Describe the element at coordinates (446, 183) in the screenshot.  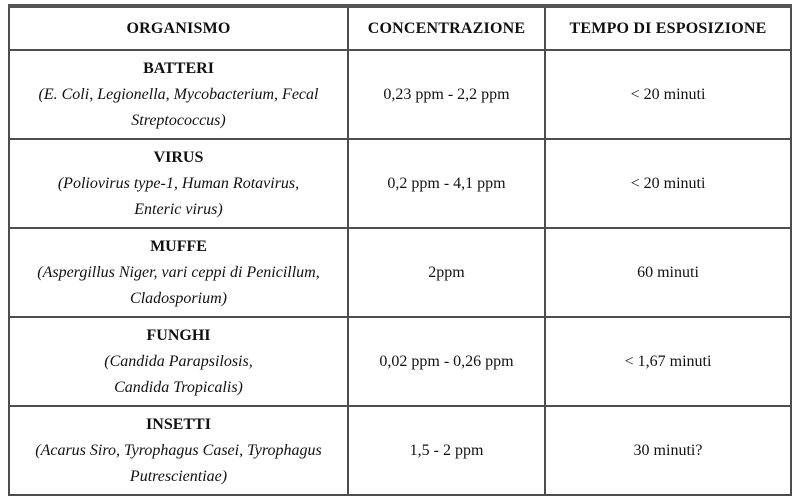
I see `concentration-cell: 0,2 ppm - 4,1 ppm` at that location.